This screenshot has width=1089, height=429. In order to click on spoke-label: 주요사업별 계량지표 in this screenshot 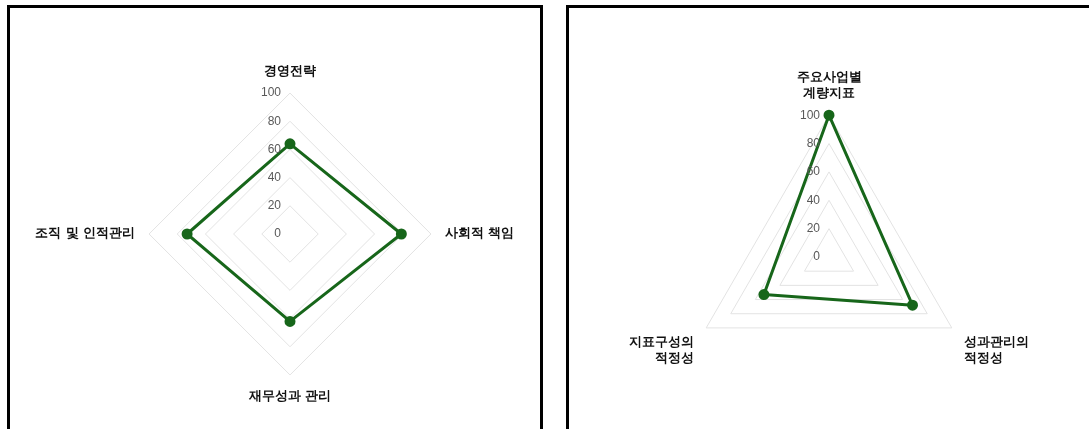, I will do `click(829, 84)`.